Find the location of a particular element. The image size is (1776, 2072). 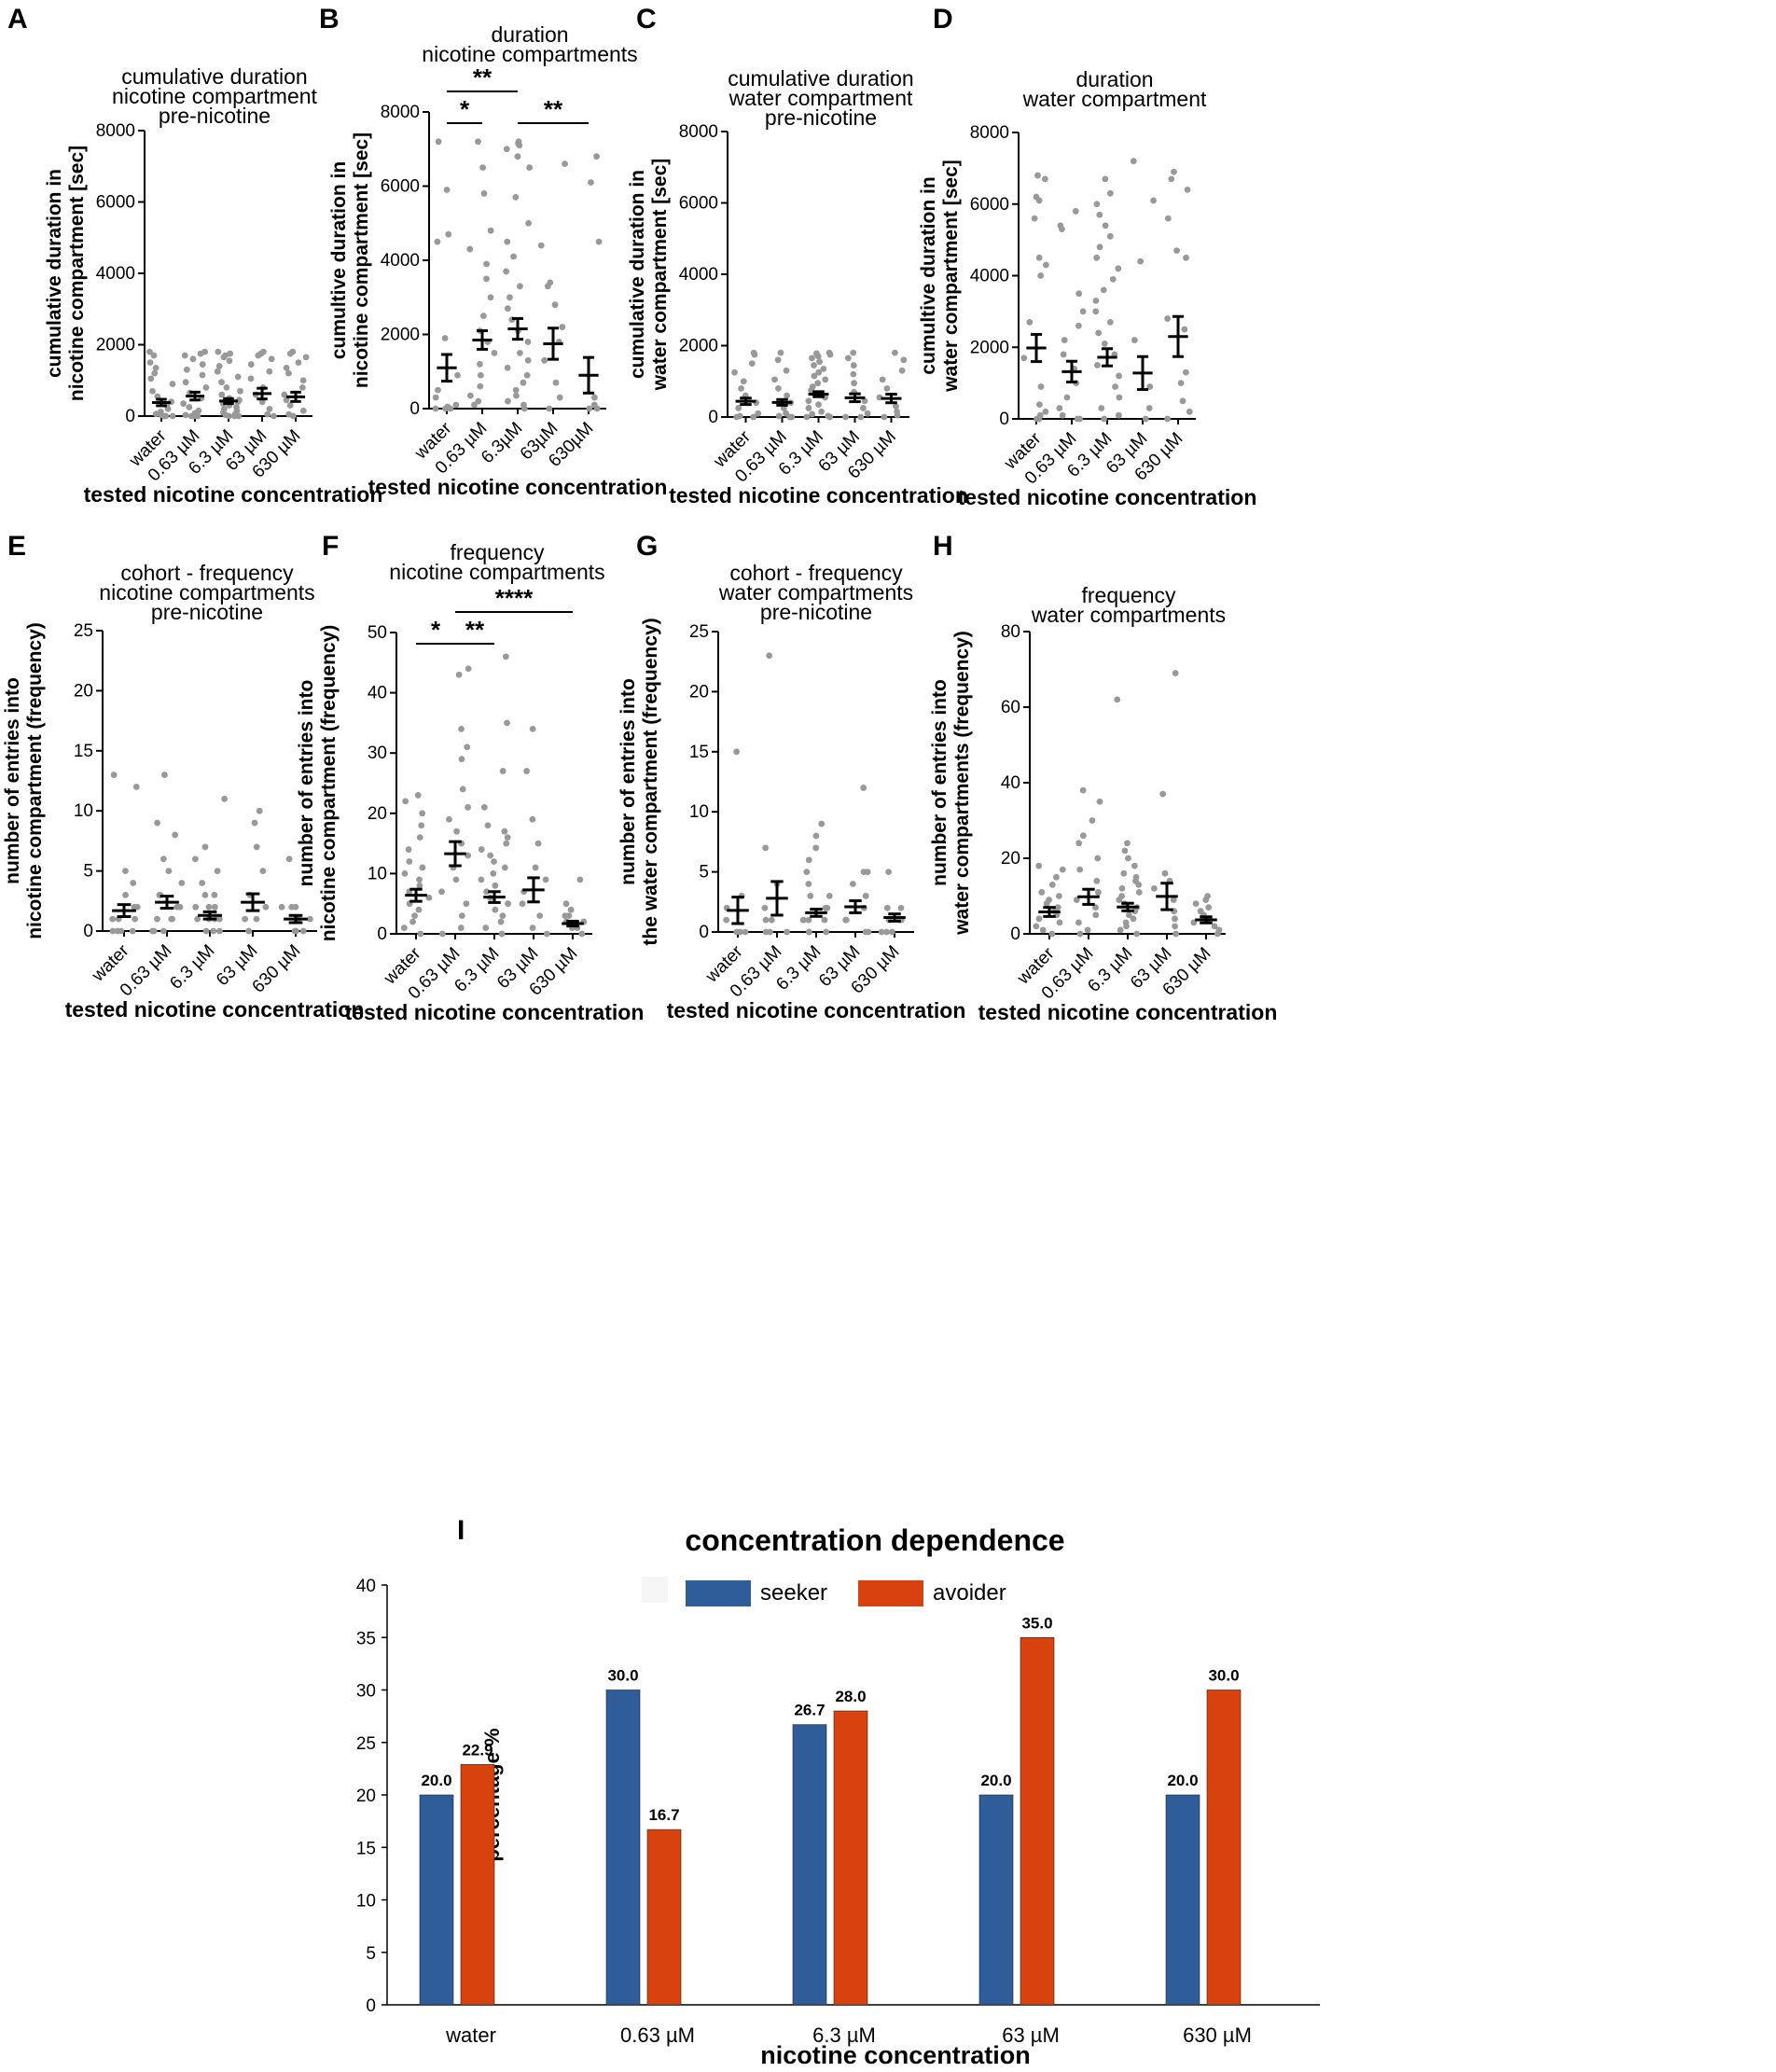

bar-seeker is located at coordinates (1182, 1900).